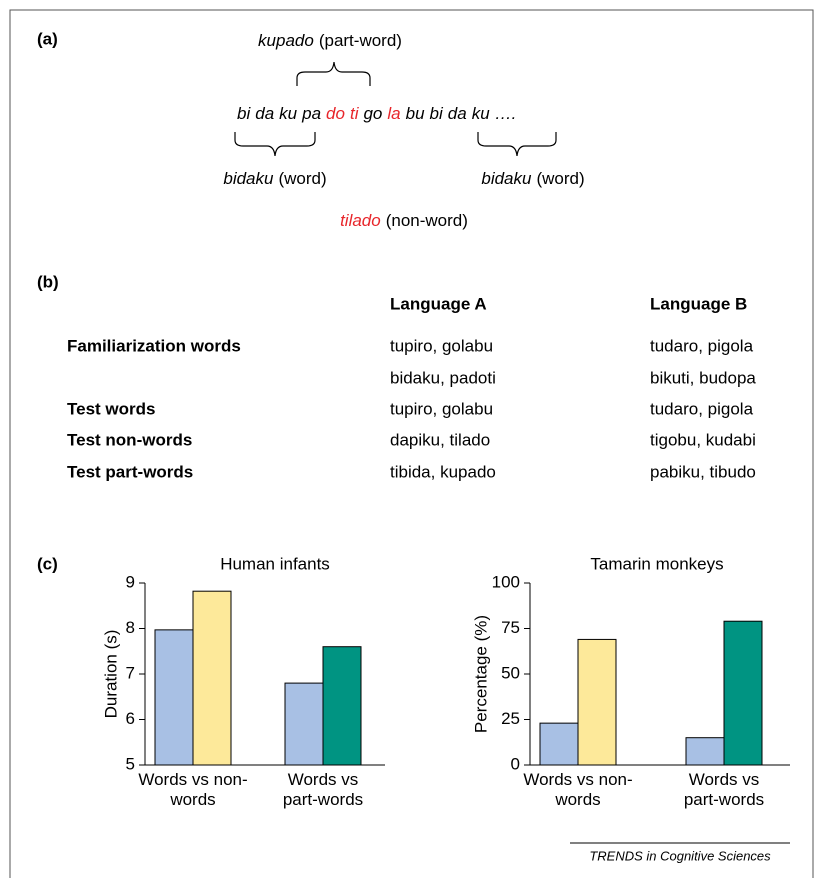 The image size is (815, 878). Describe the element at coordinates (698, 303) in the screenshot. I see `column-header: Language B` at that location.